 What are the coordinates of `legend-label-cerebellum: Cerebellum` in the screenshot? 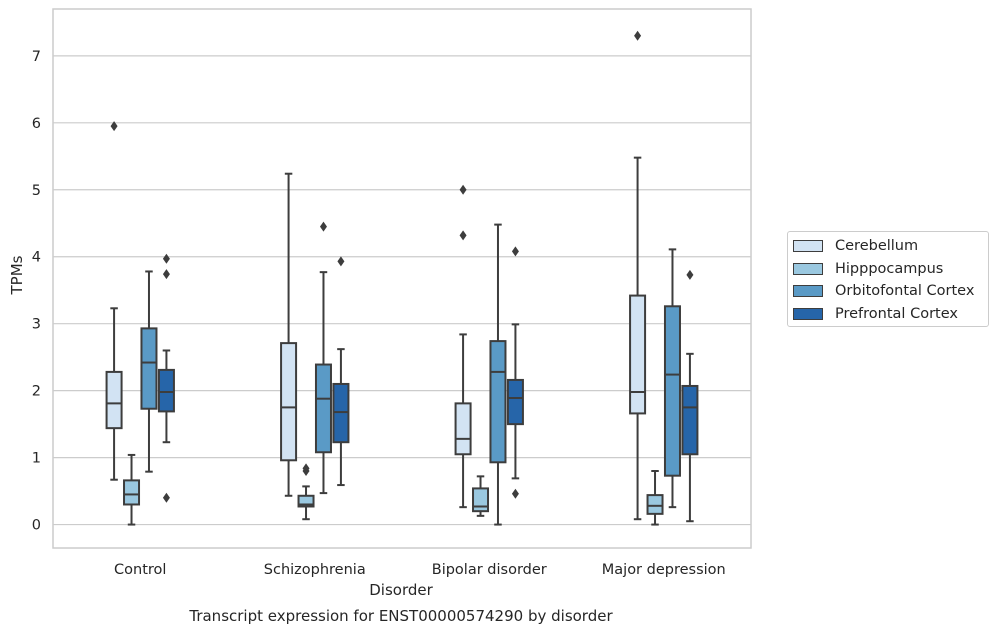 It's located at (877, 246).